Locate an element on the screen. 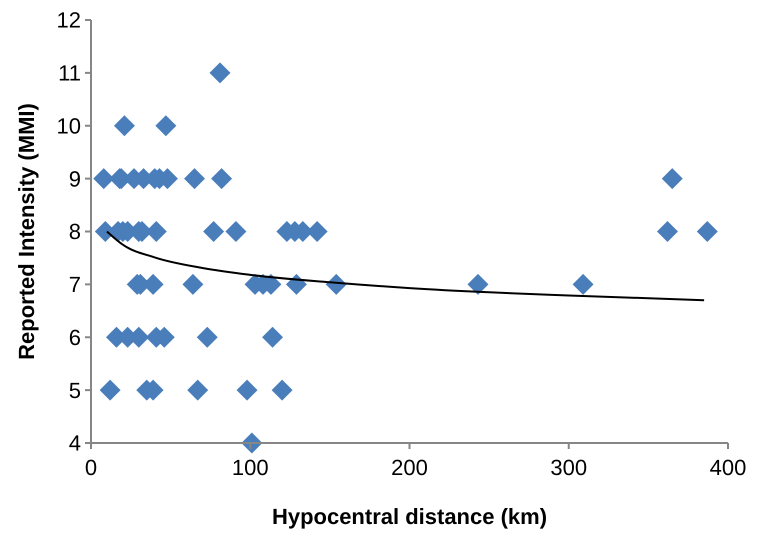 This screenshot has height=540, width=761. y-tick-label: 8 is located at coordinates (74, 231).